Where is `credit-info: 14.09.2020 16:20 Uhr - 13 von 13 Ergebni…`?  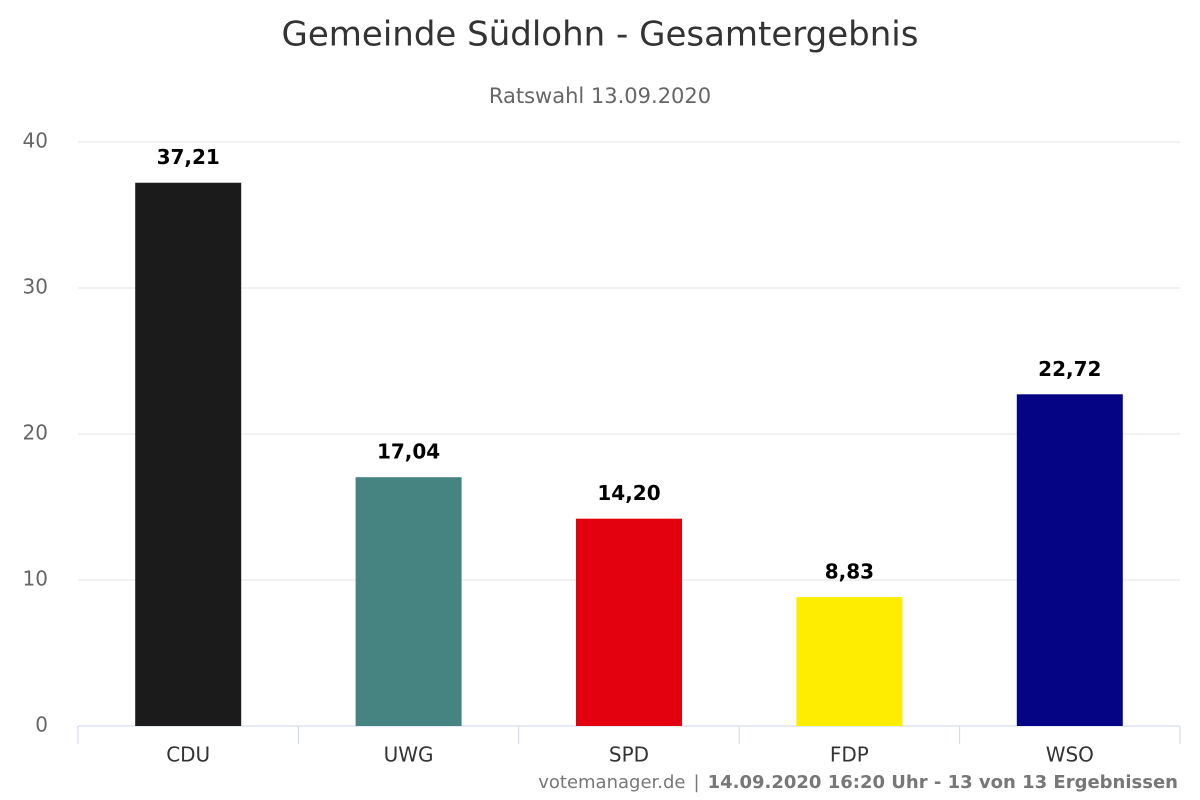
credit-info: 14.09.2020 16:20 Uhr - 13 von 13 Ergebni… is located at coordinates (943, 782).